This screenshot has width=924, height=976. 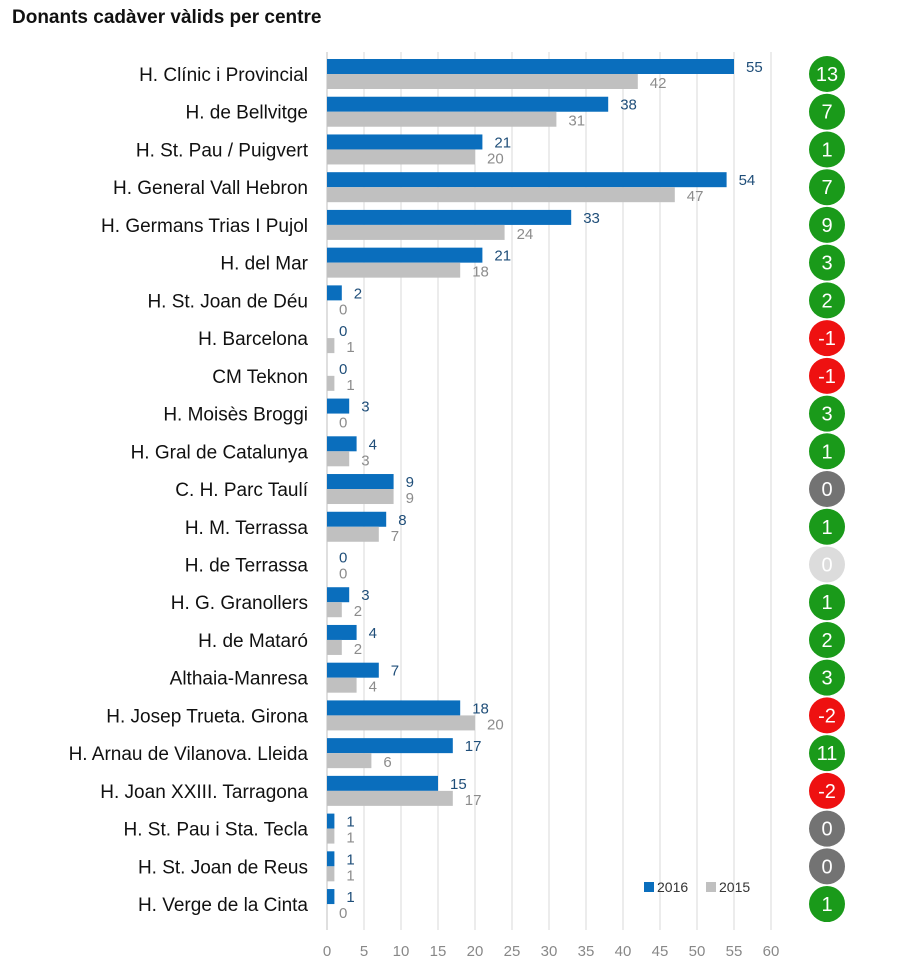 I want to click on difference-value: -2, so click(x=827, y=792).